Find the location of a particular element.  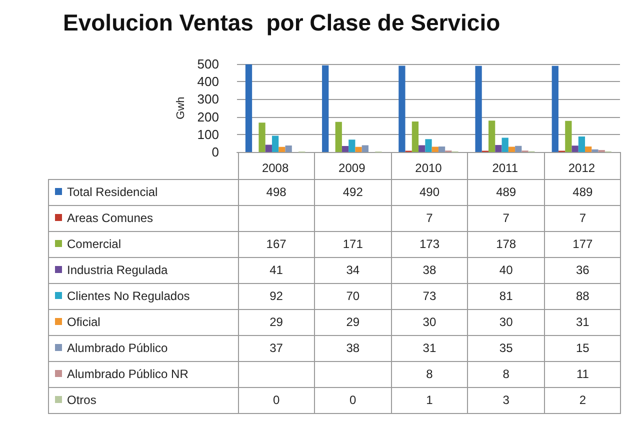

legend-label: Otros is located at coordinates (143, 400).